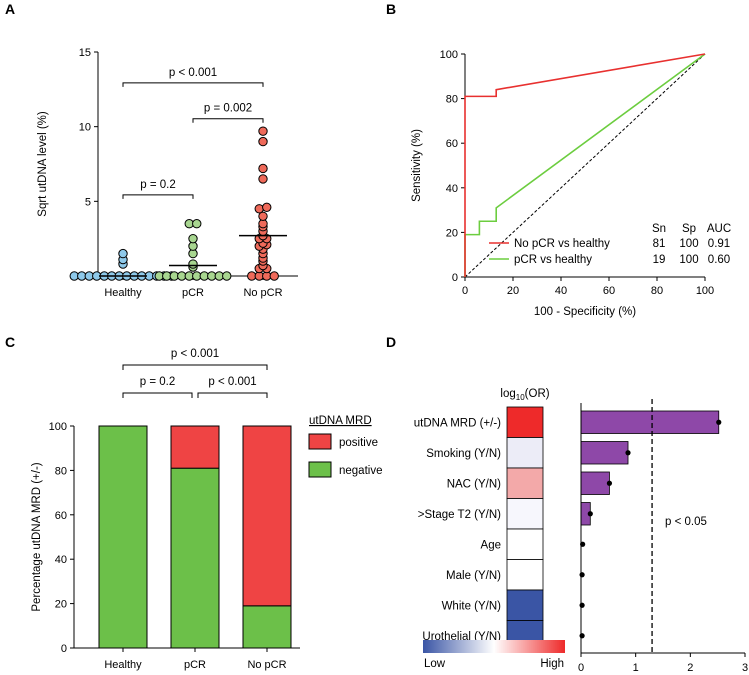 The image size is (749, 675). Describe the element at coordinates (561, 291) in the screenshot. I see `x-tick-label: 40` at that location.